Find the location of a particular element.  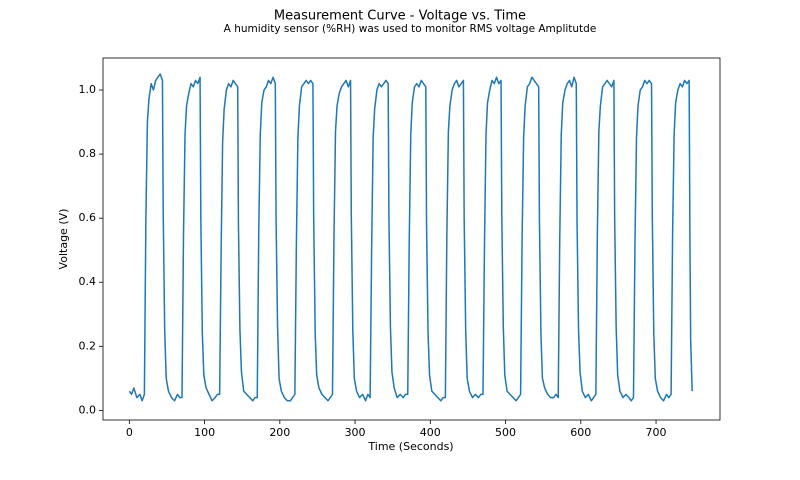

y-tick-label: 0.8 is located at coordinates (88, 153).